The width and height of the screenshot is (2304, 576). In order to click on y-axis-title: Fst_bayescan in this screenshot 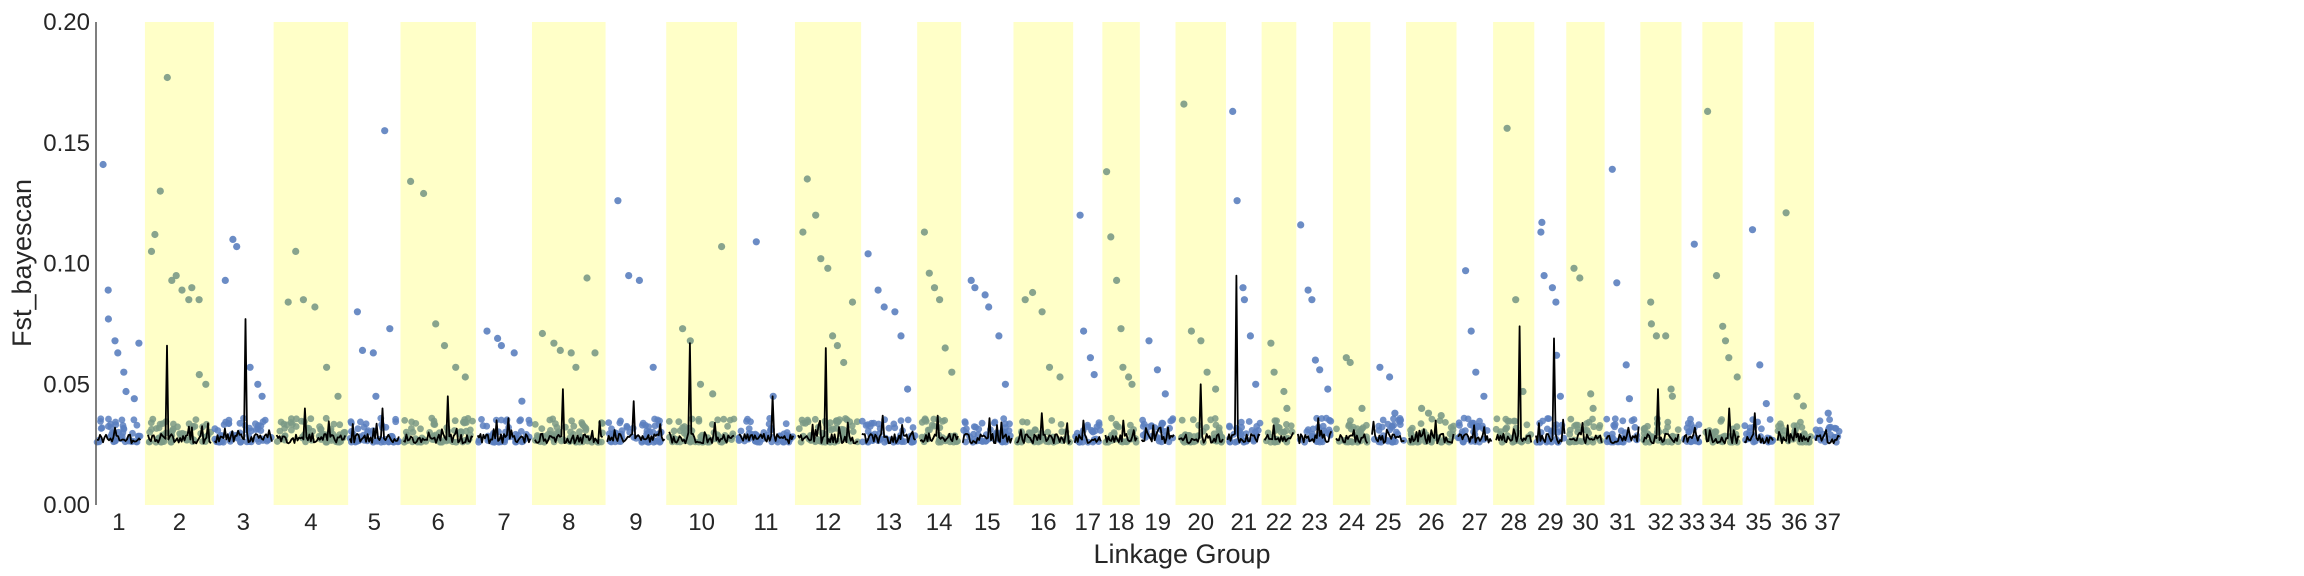, I will do `click(22, 263)`.